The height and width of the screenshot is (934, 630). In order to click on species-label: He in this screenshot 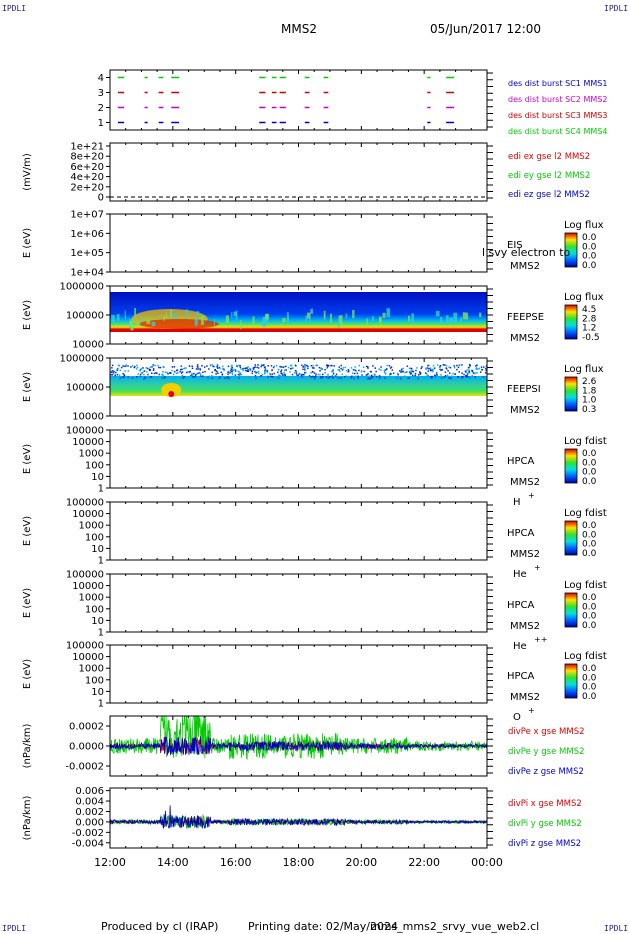, I will do `click(520, 574)`.